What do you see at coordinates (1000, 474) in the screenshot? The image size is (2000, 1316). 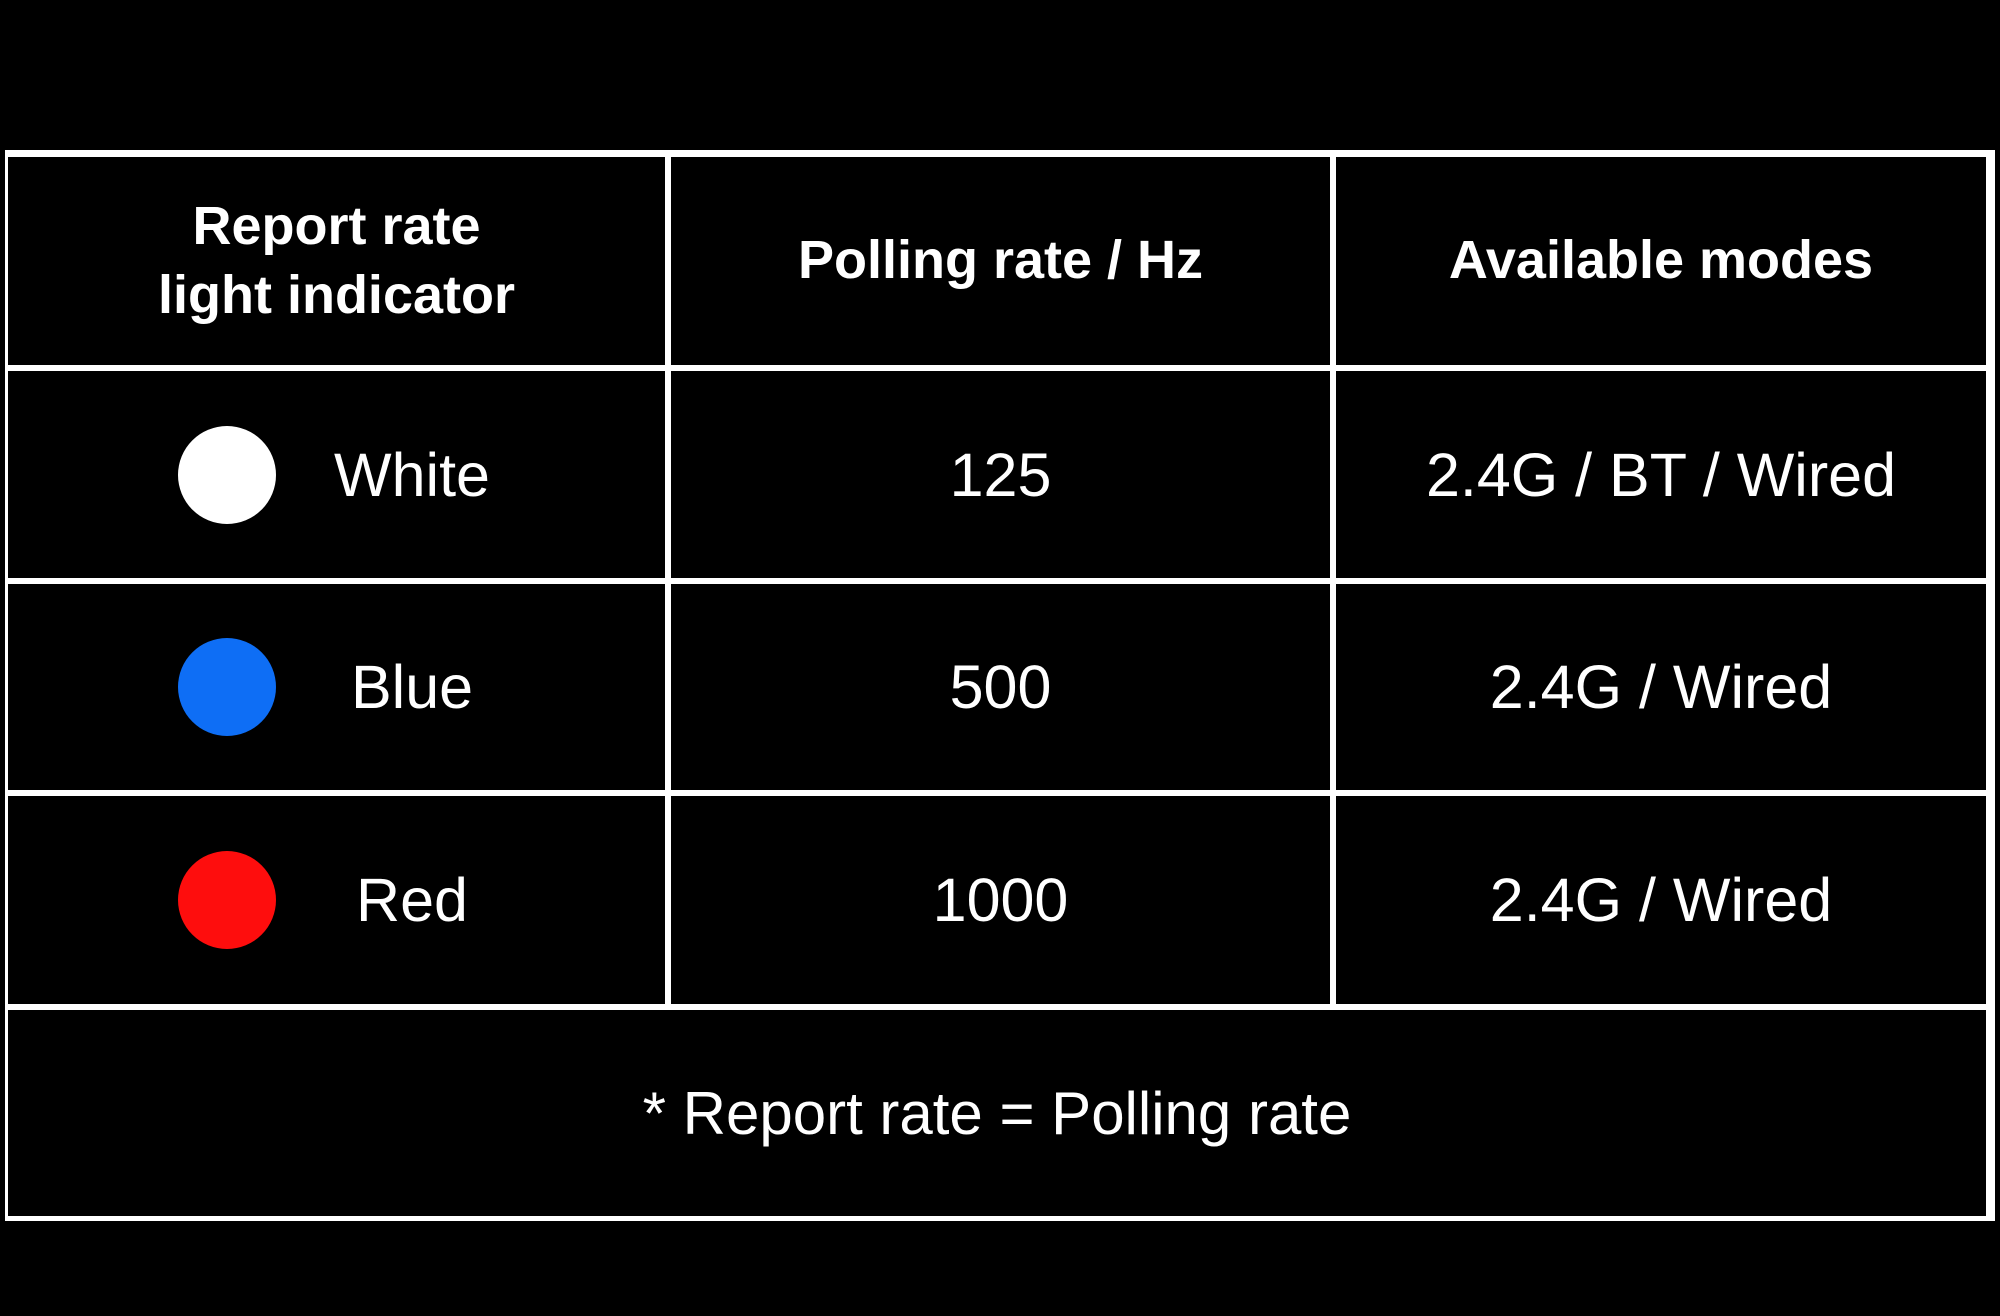 I see `table-row-white-polling-rate-cell: 125` at bounding box center [1000, 474].